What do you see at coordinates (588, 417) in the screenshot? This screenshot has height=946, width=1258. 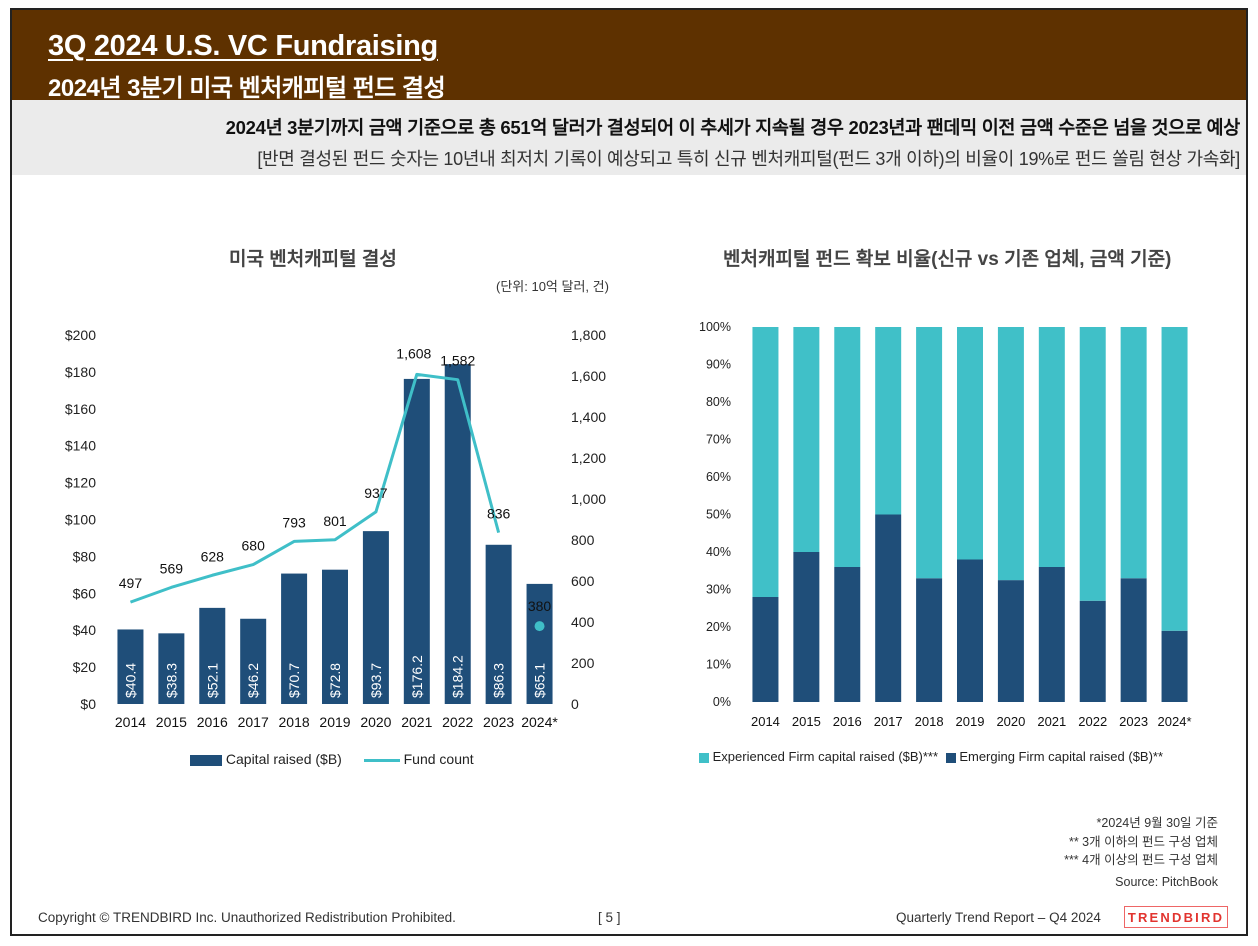 I see `right-axis-tick: 1,400` at bounding box center [588, 417].